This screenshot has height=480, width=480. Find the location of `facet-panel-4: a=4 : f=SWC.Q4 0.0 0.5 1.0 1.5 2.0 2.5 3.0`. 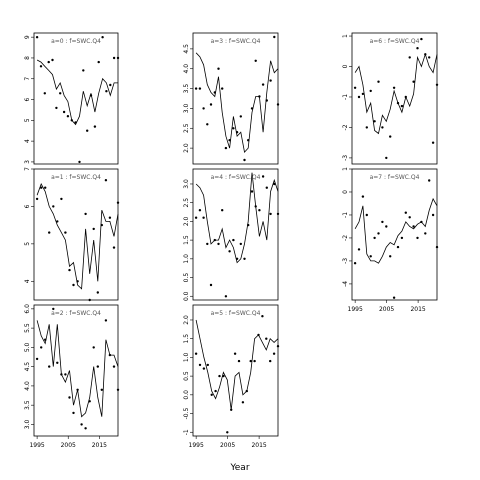

facet-panel-4: a=4 : f=SWC.Q4 0.0 0.5 1.0 1.5 2.0 2.5 3.0 is located at coordinates (231, 234).